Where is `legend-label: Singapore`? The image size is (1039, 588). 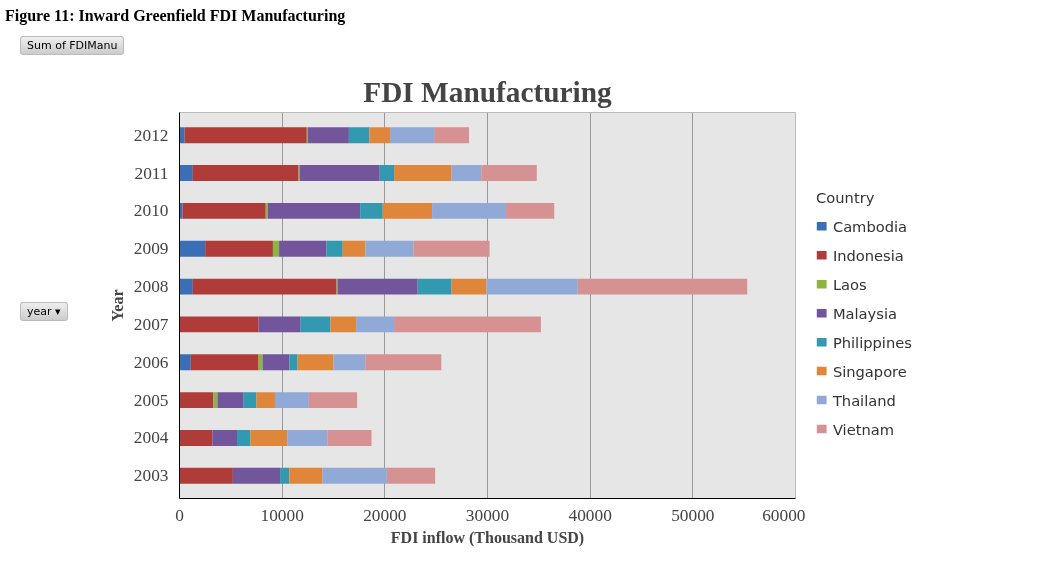 legend-label: Singapore is located at coordinates (869, 371).